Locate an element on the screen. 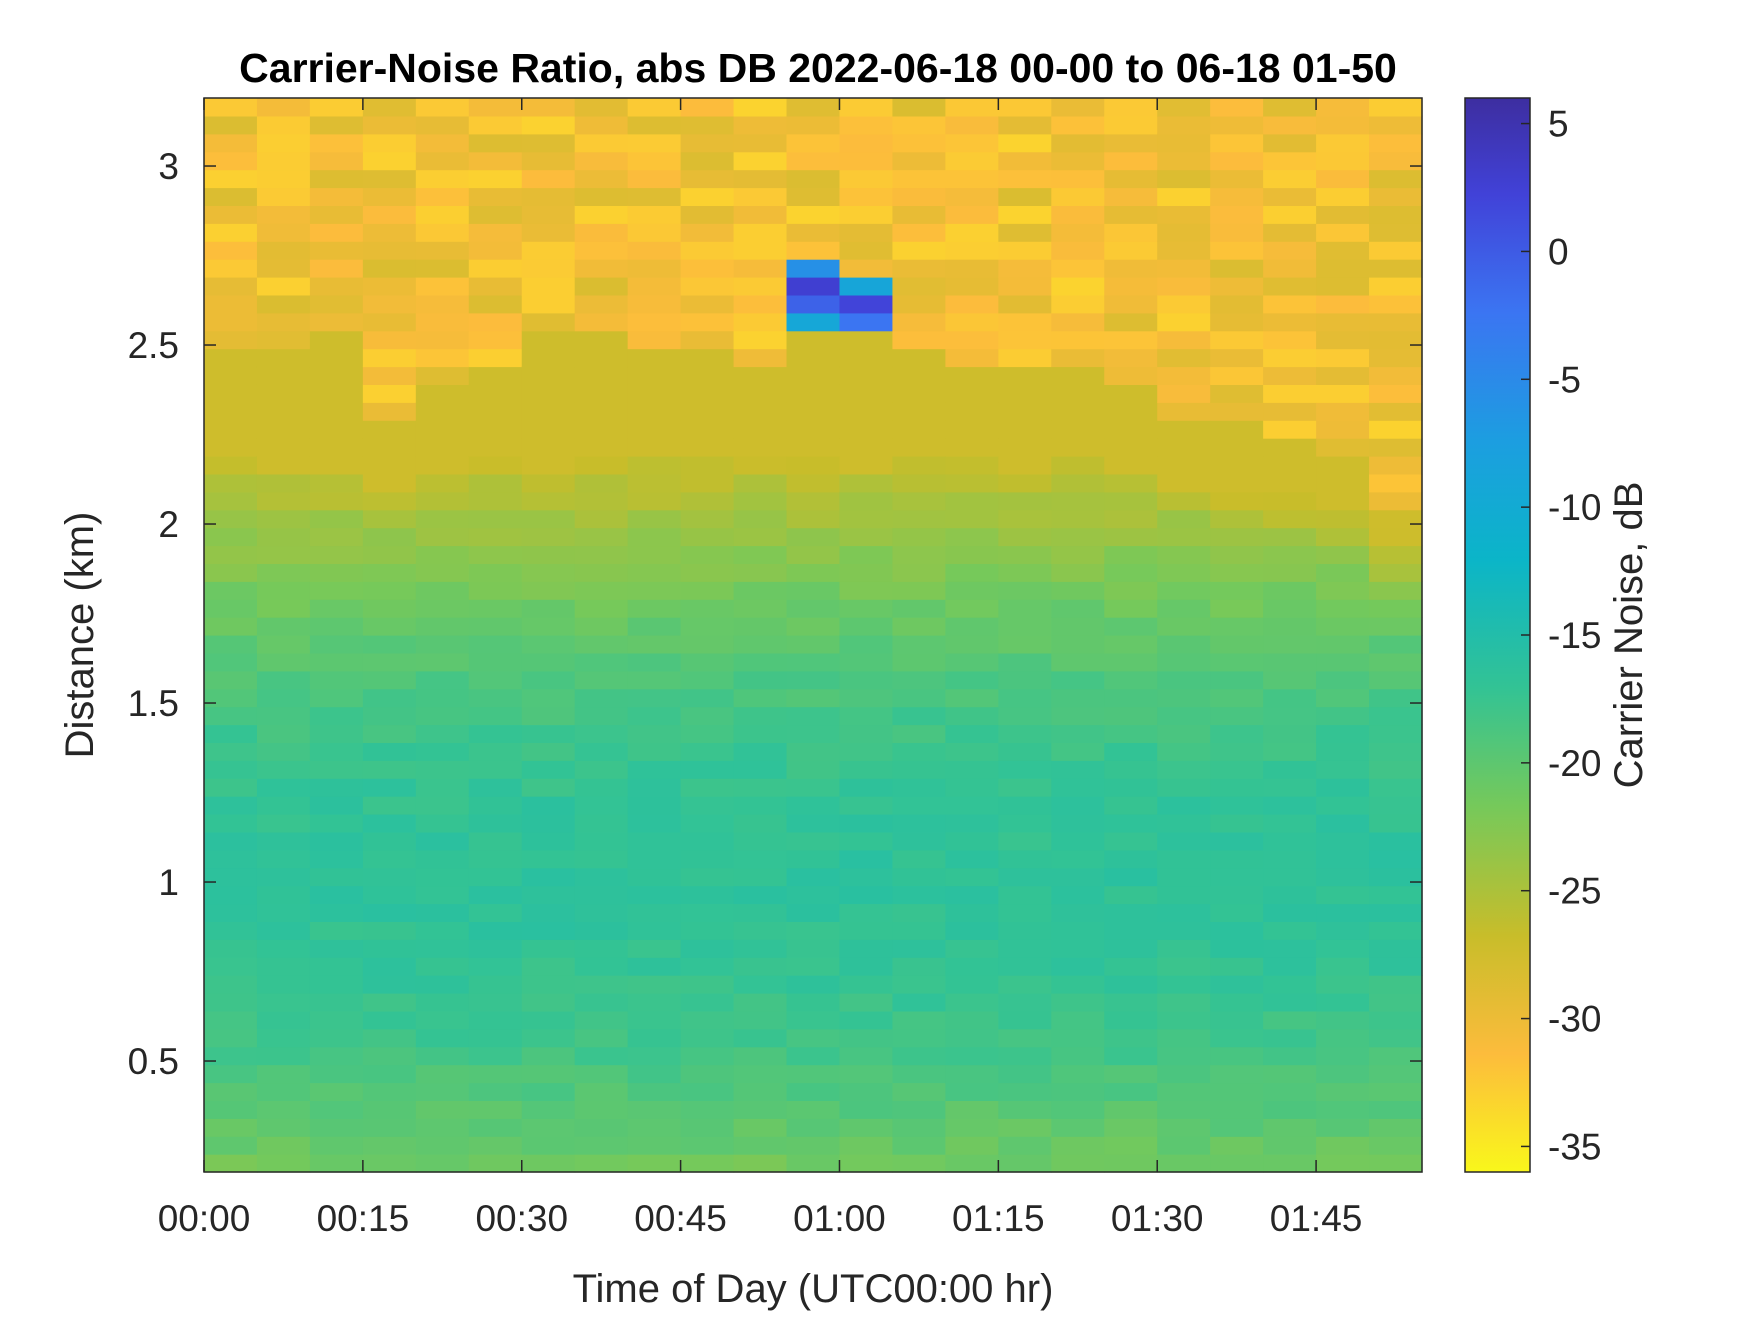 This screenshot has width=1750, height=1318. y-tick-label: 1.5 is located at coordinates (153, 703).